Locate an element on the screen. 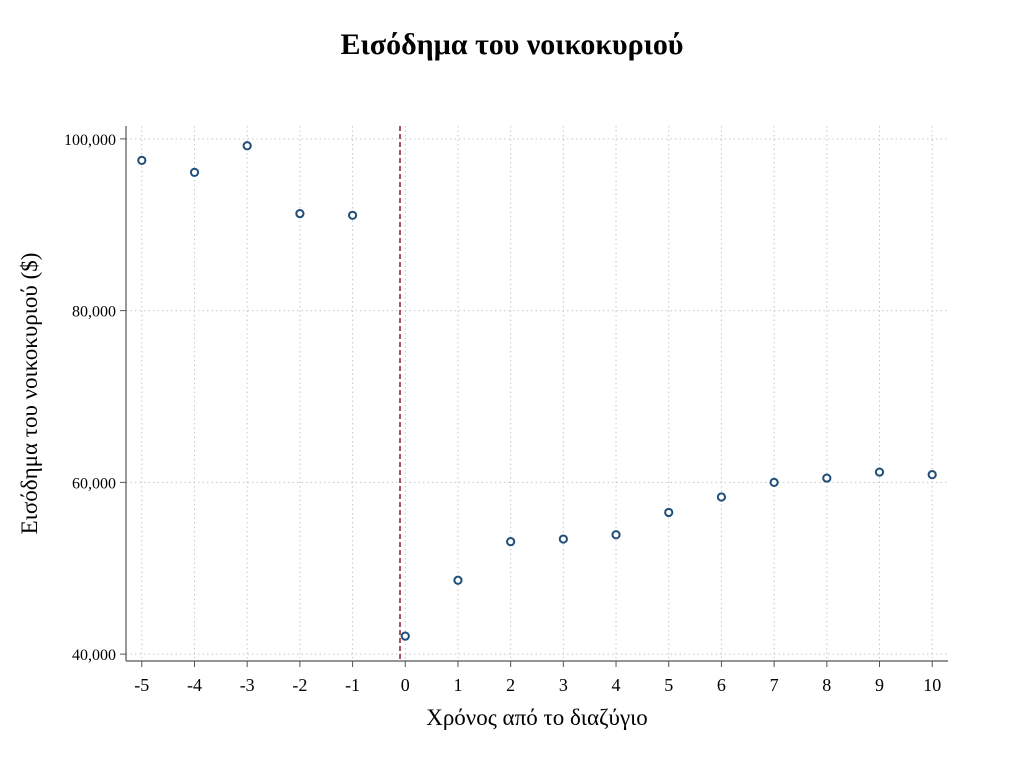 Image resolution: width=1024 pixels, height=776 pixels. x-tick-label: 3 is located at coordinates (563, 685).